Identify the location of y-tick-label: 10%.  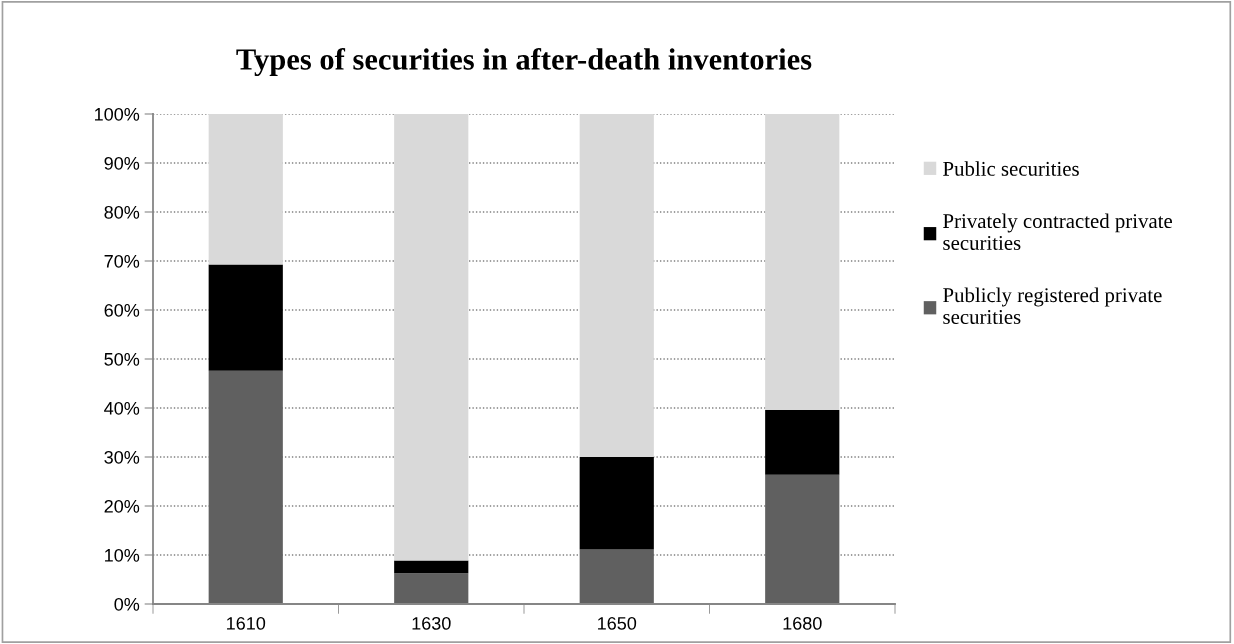
(122, 555).